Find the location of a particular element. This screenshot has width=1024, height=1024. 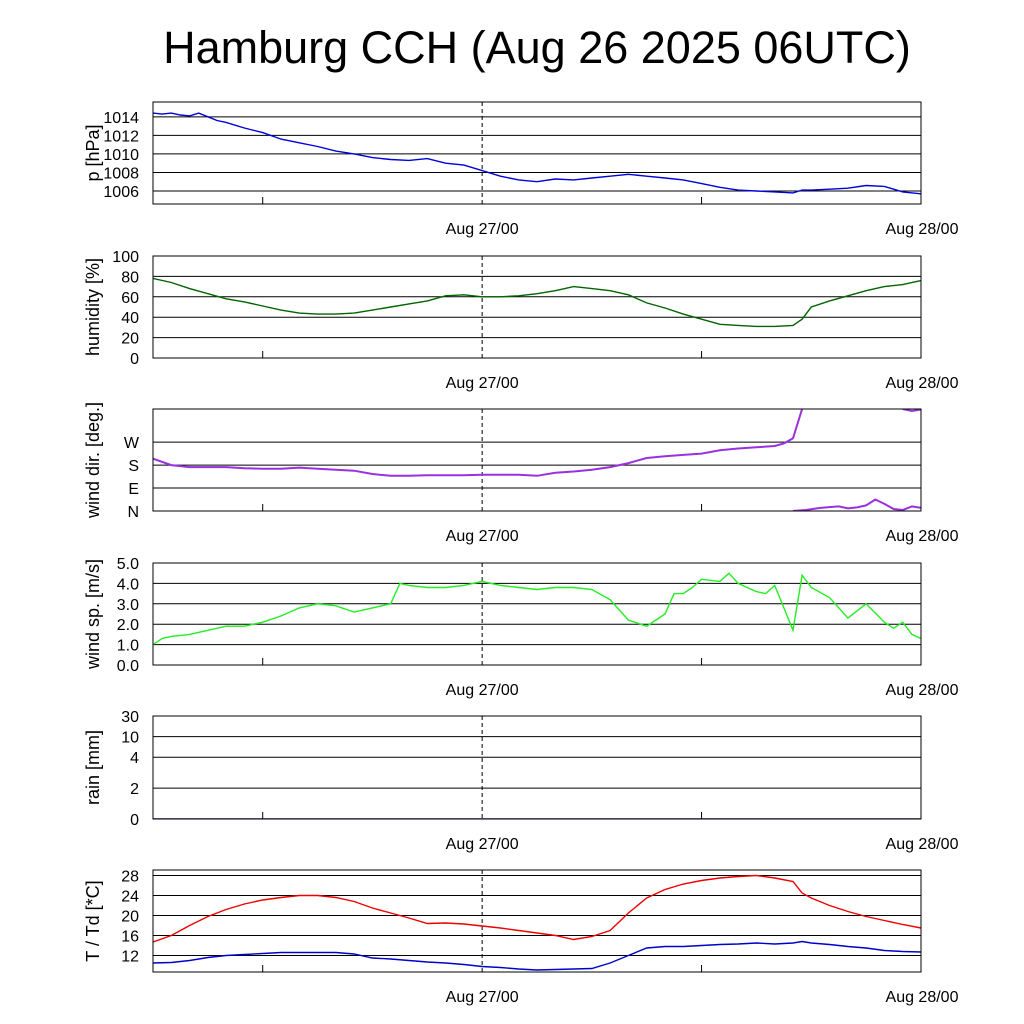

wind-direction-ytick-label: E is located at coordinates (133, 489).